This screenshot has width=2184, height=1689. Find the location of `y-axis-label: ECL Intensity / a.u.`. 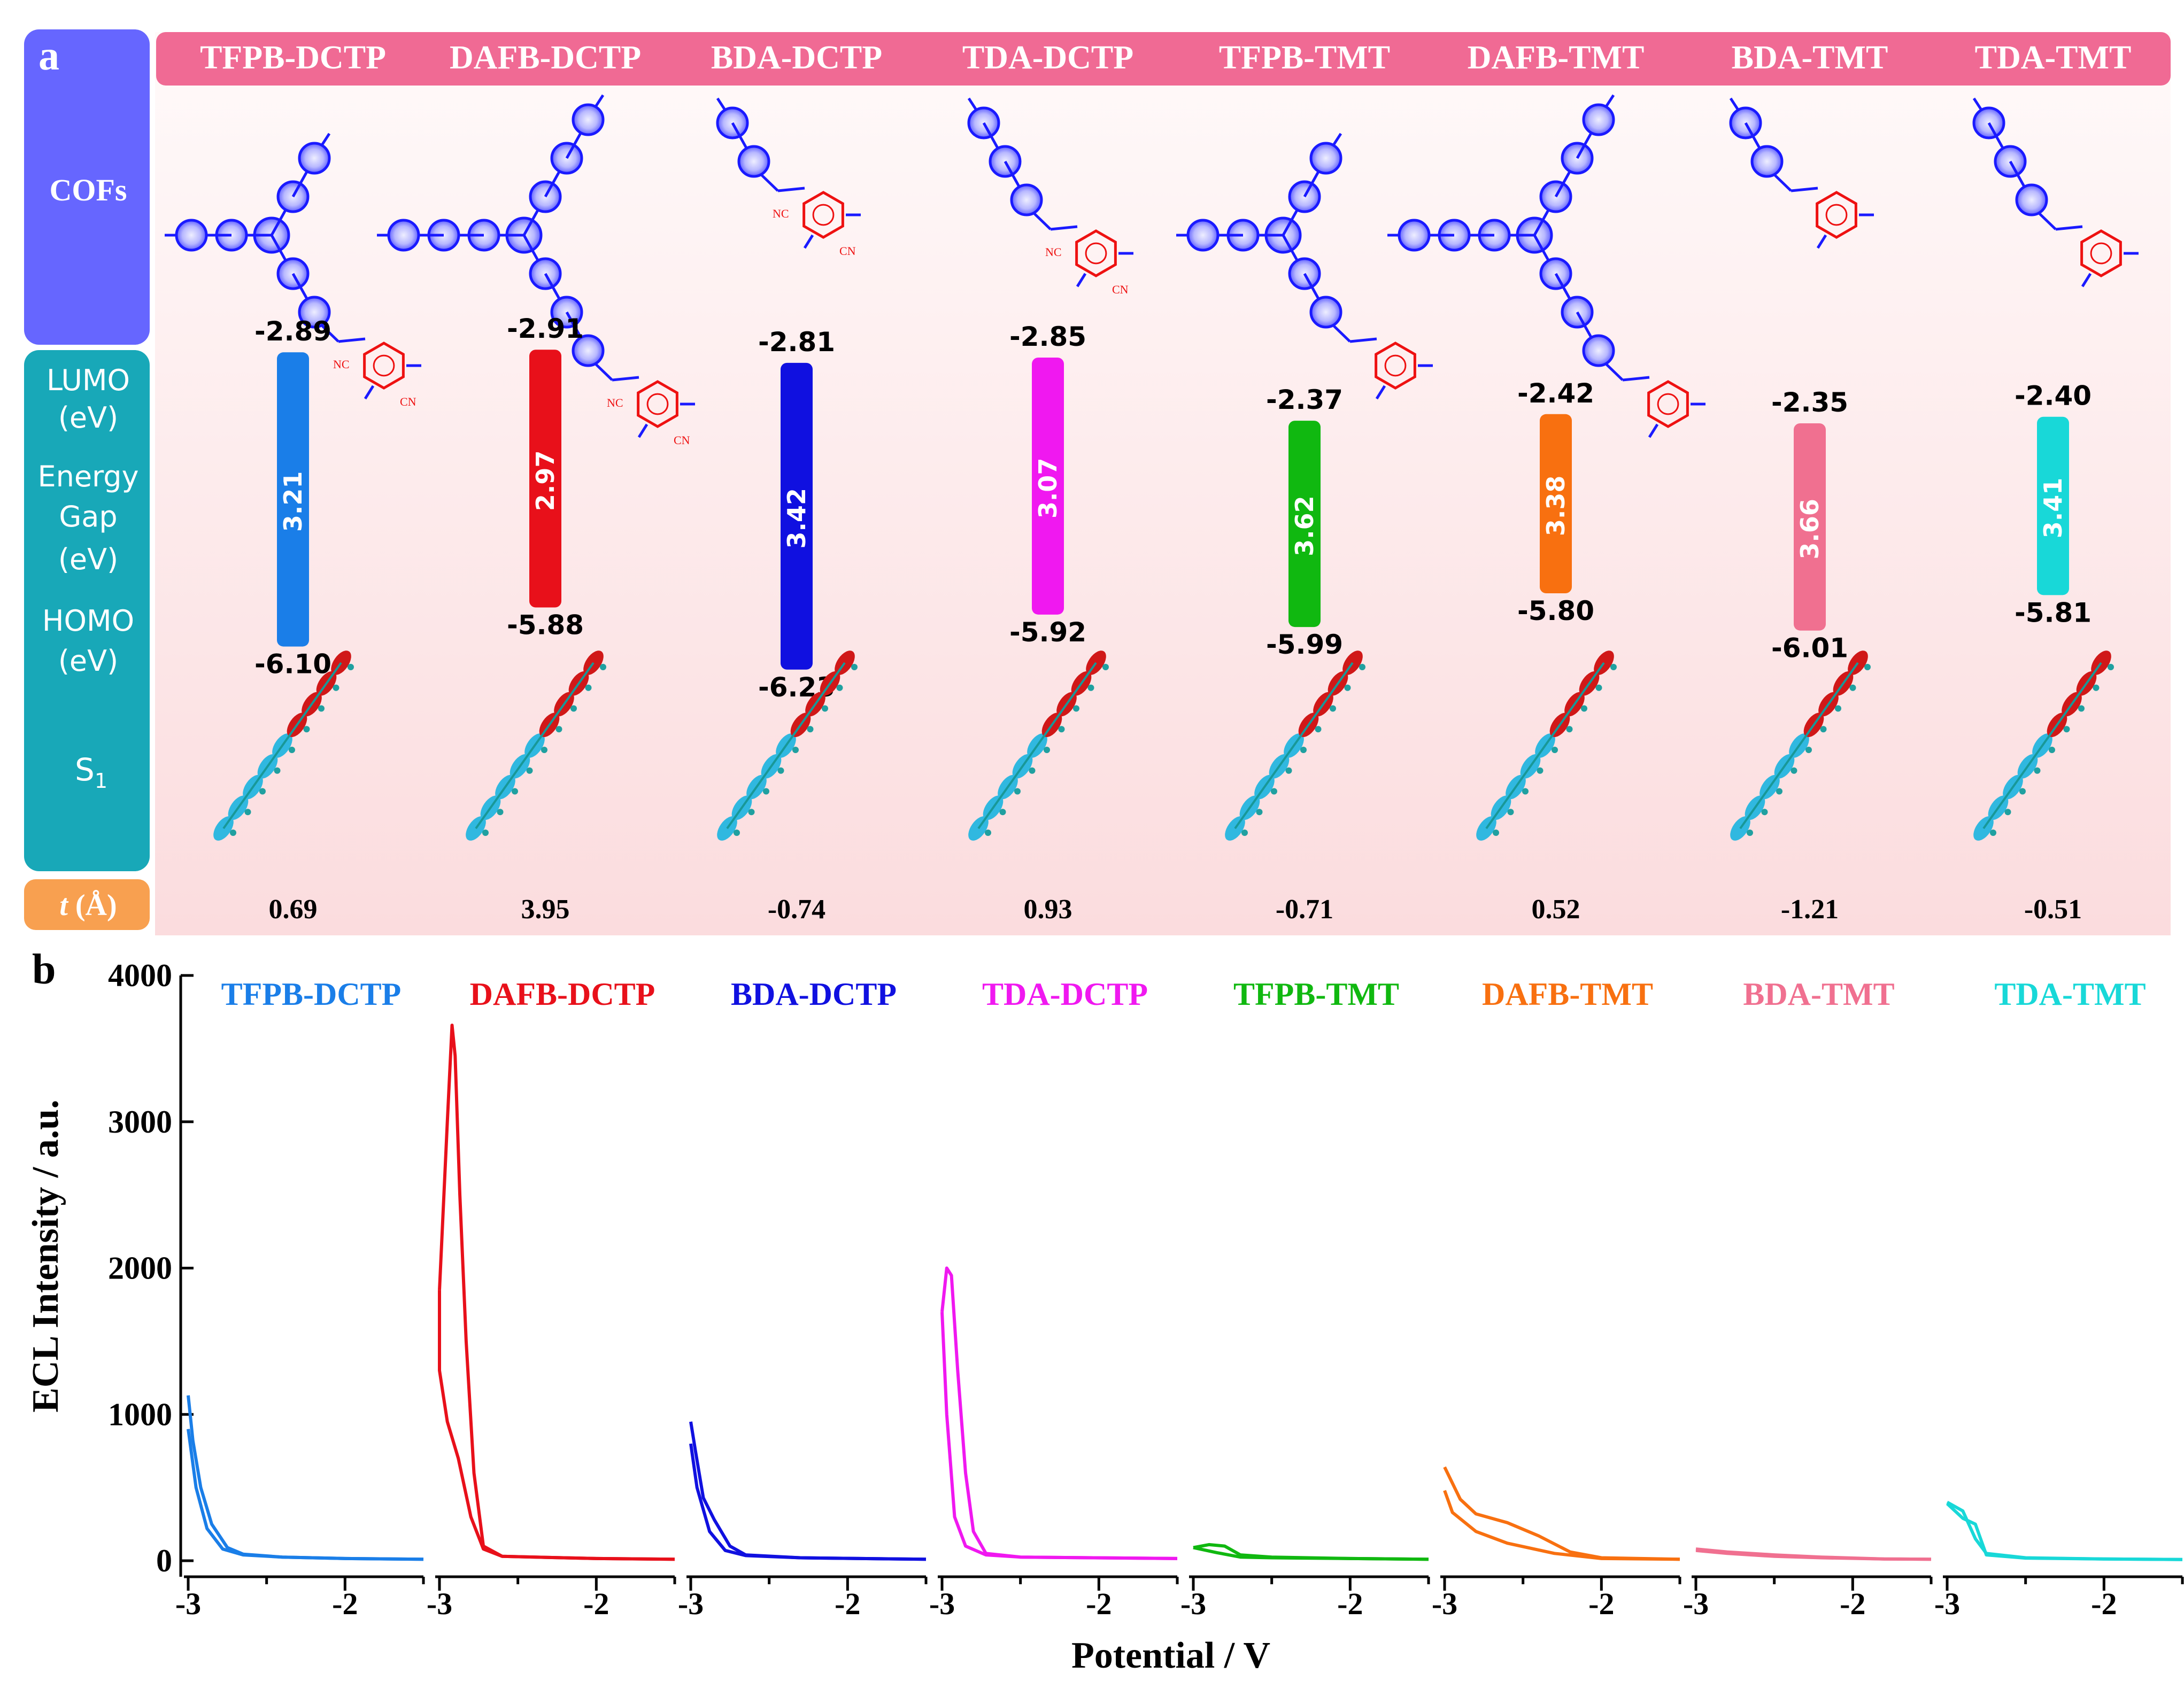

y-axis-label: ECL Intensity / a.u. is located at coordinates (46, 1255).